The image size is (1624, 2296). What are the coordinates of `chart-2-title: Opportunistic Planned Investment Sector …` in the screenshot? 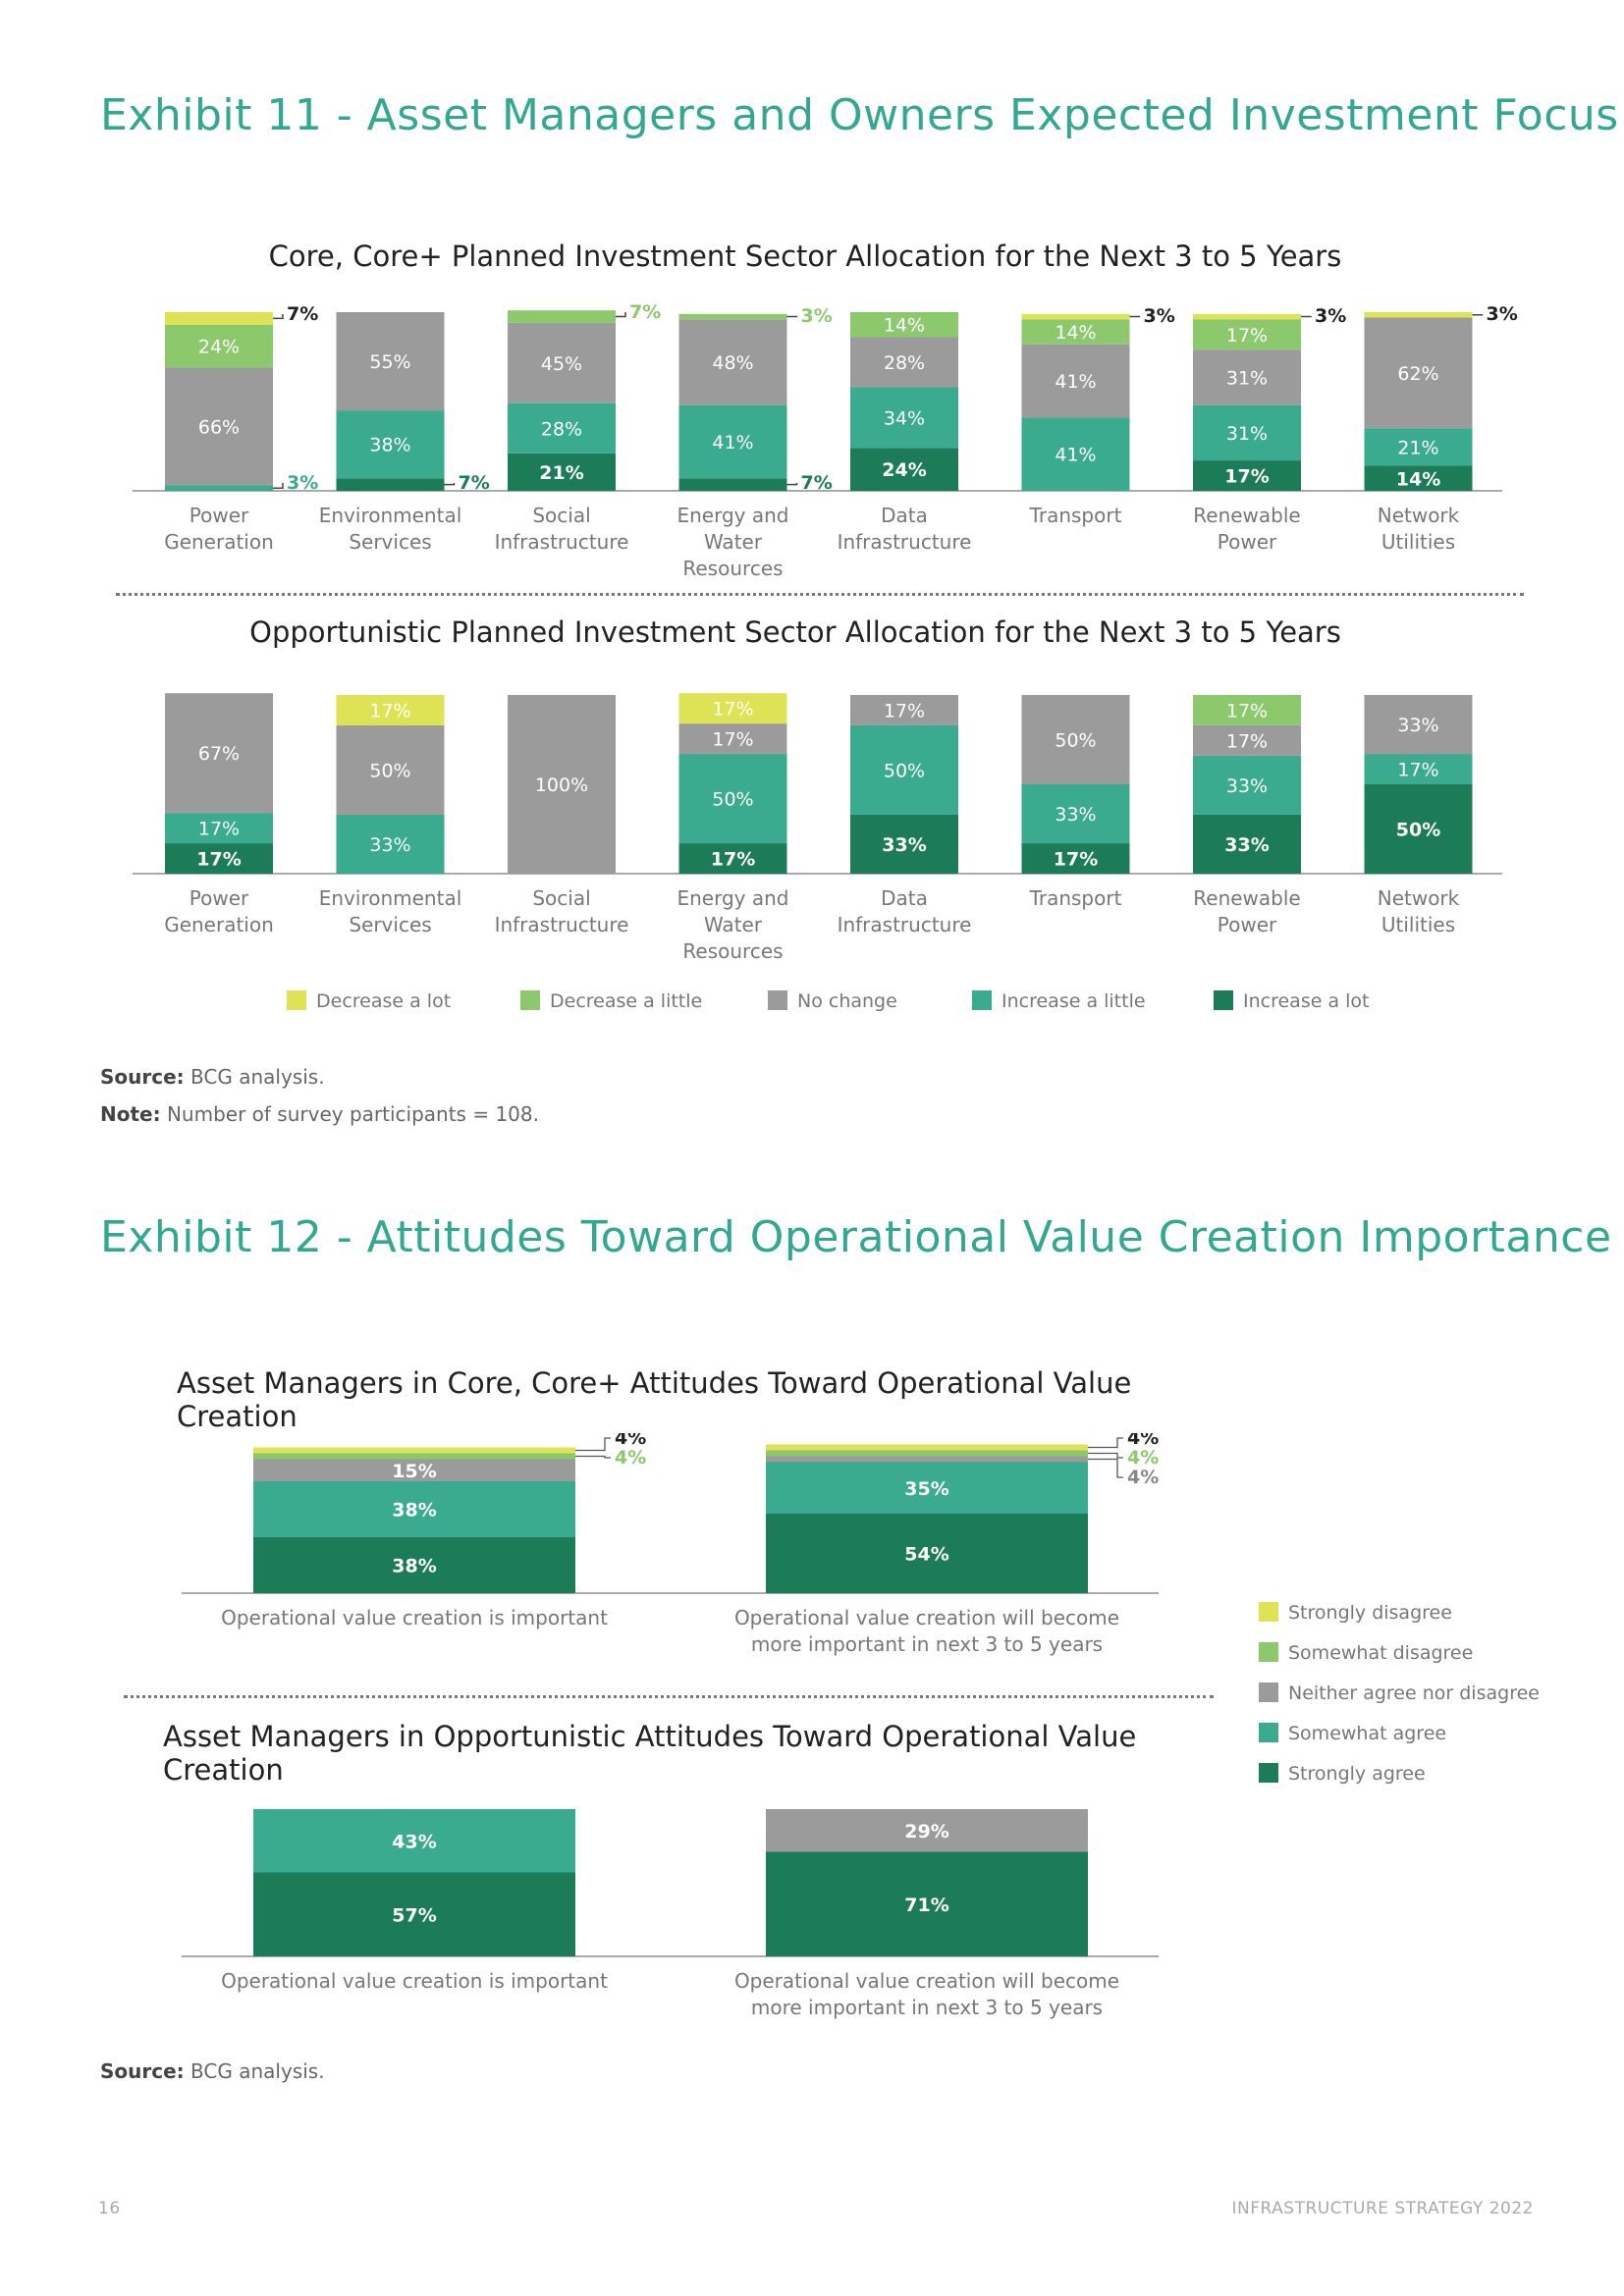 It's located at (795, 632).